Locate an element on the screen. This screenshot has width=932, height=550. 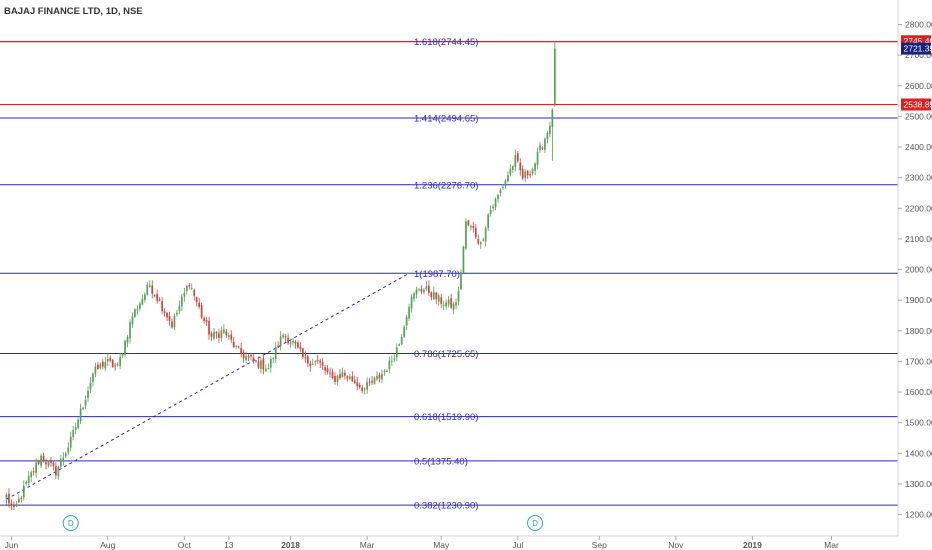
price-tick-label: 1200.00 is located at coordinates (918, 515).